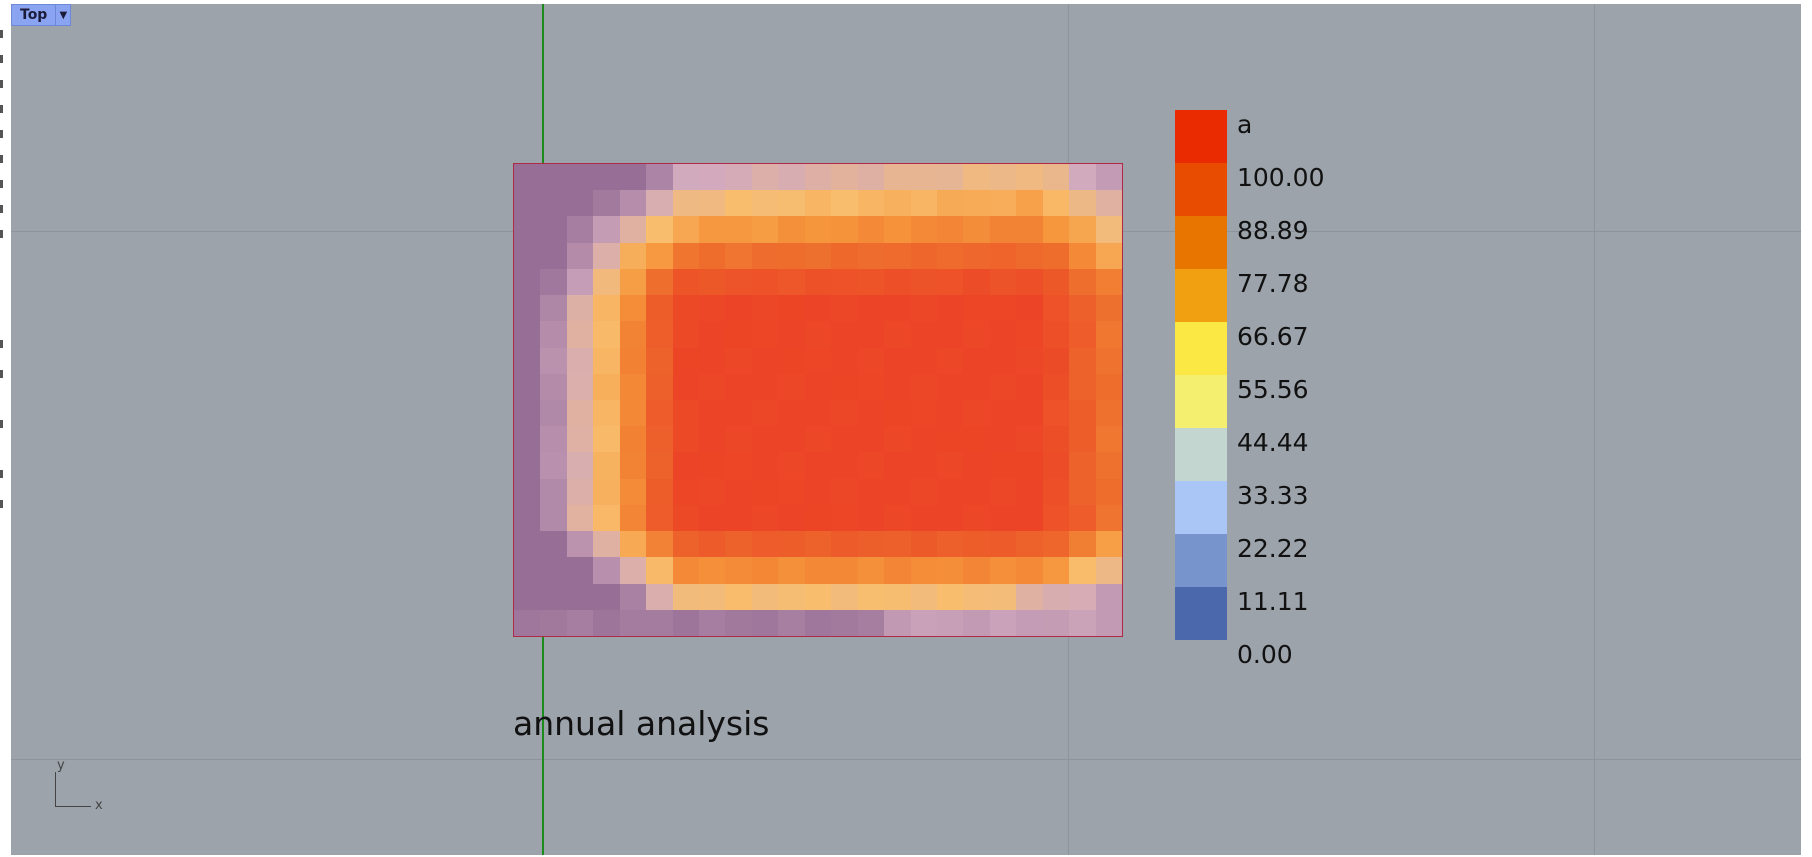 Image resolution: width=1812 pixels, height=857 pixels. What do you see at coordinates (73, 806) in the screenshot?
I see `axis-gizmo-x-line` at bounding box center [73, 806].